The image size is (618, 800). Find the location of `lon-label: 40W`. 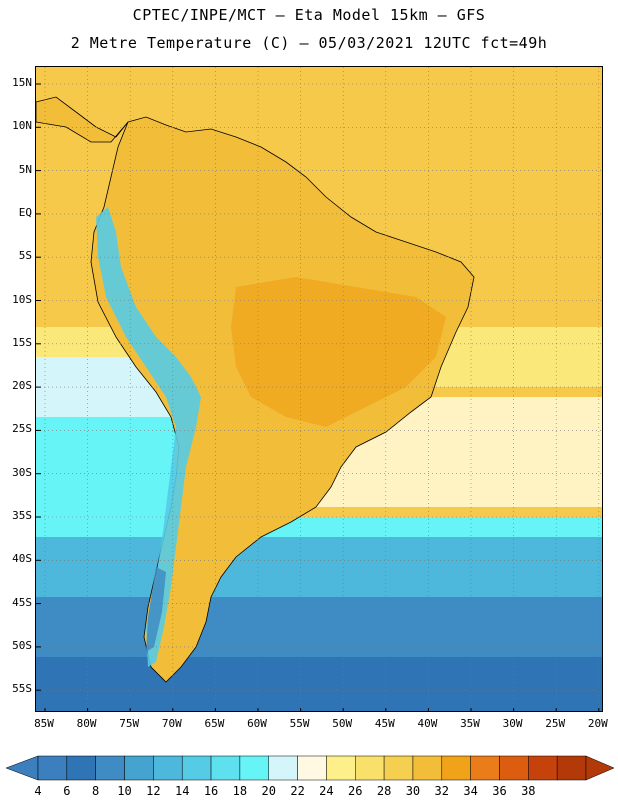

lon-label: 40W is located at coordinates (427, 723).